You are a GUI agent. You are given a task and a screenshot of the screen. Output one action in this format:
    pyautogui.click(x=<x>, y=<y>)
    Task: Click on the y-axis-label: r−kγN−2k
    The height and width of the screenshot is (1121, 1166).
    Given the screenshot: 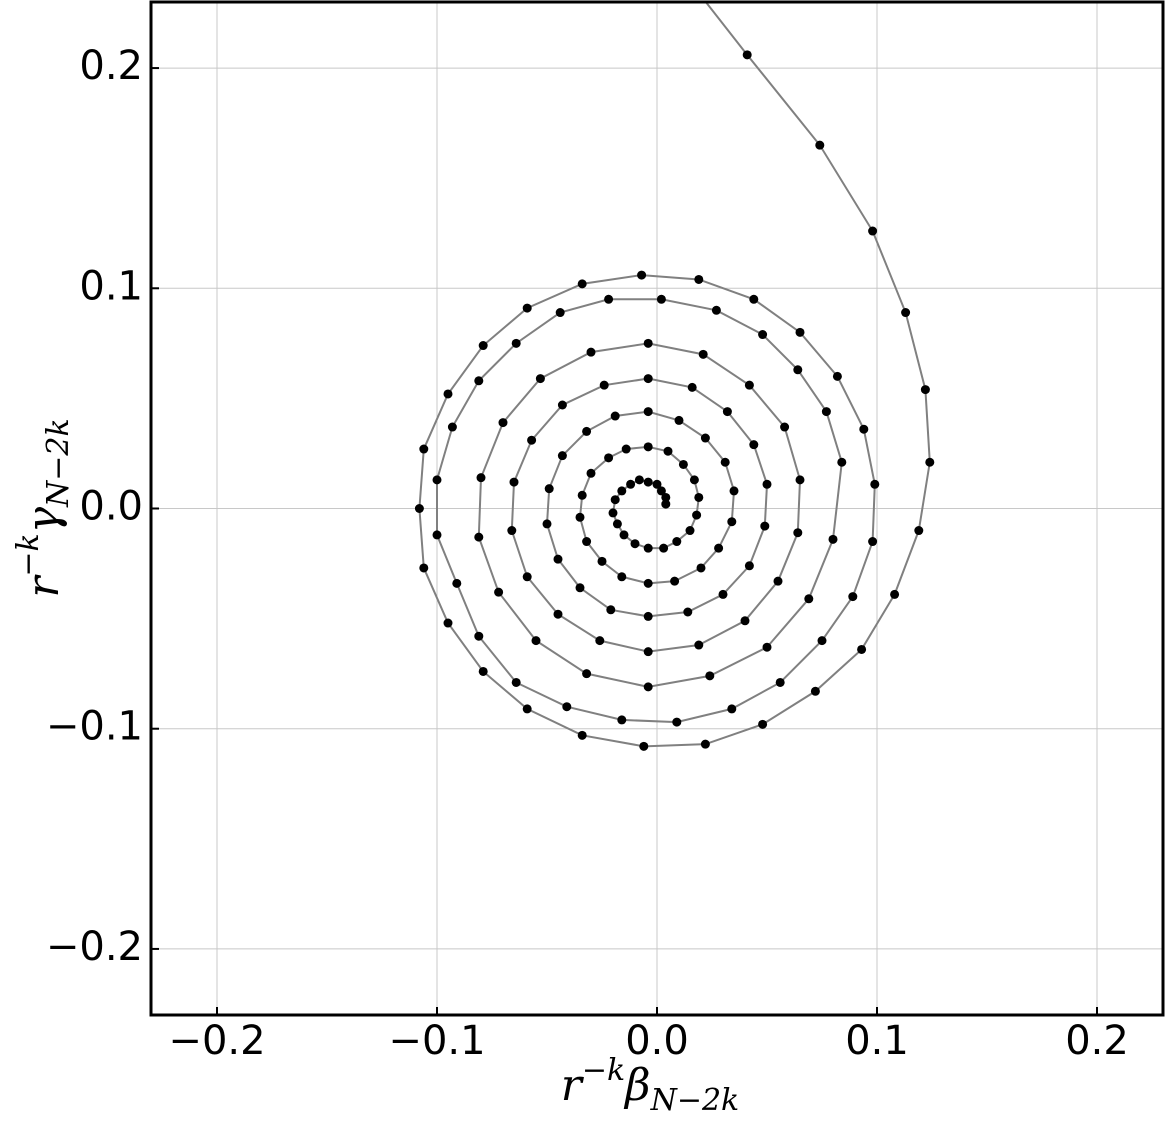 What is the action you would take?
    pyautogui.click(x=43, y=507)
    